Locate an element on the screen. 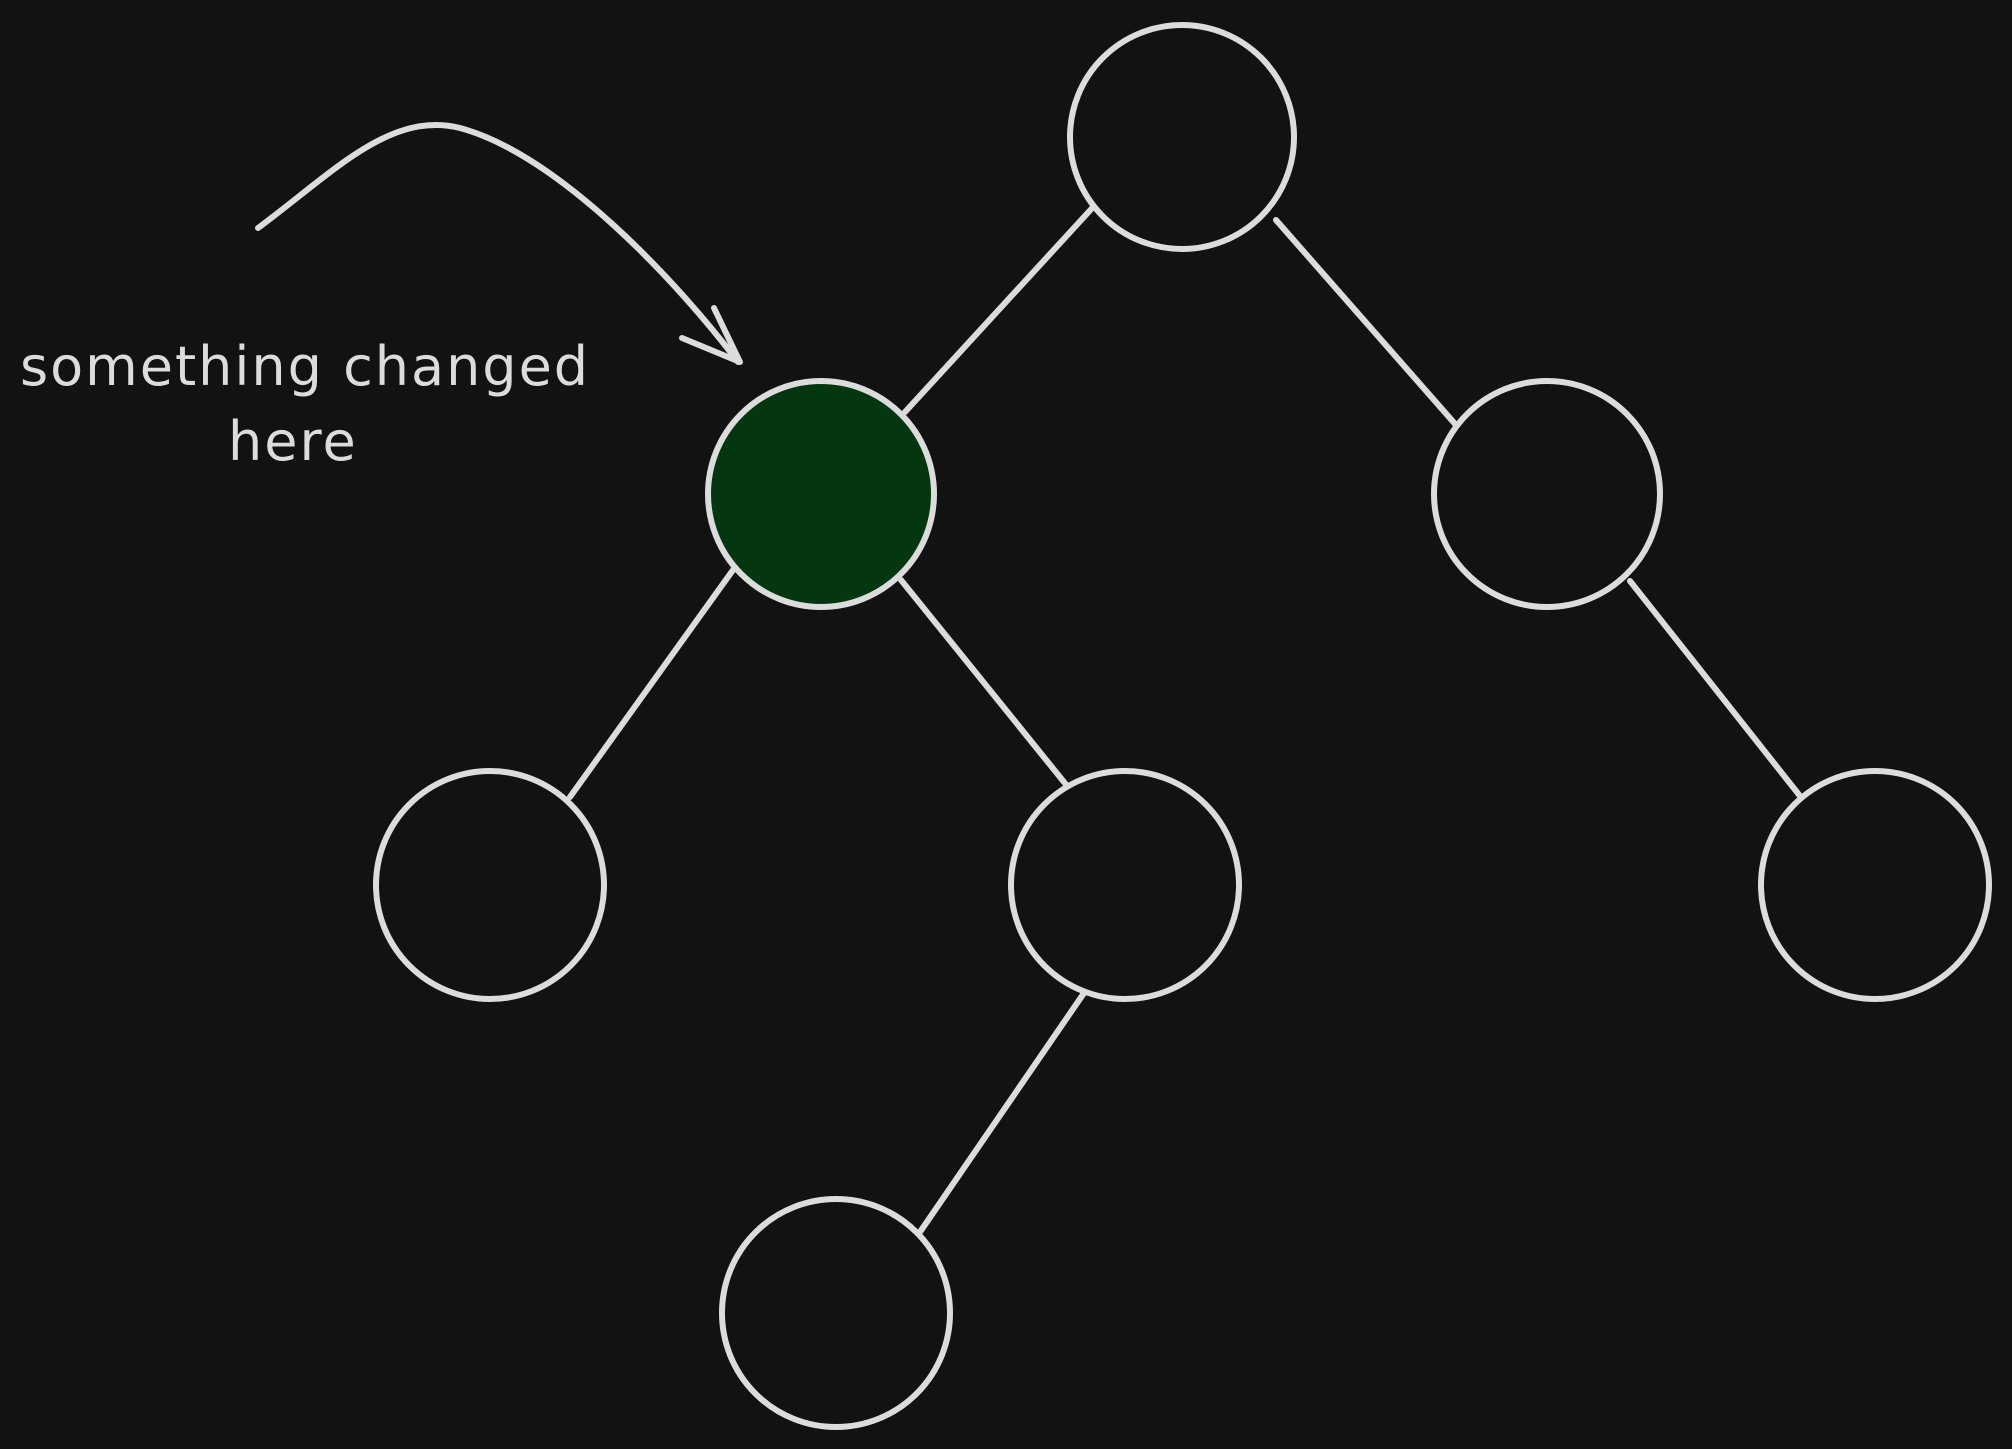 The width and height of the screenshot is (2012, 1449). annotation-line-2: here is located at coordinates (293, 441).